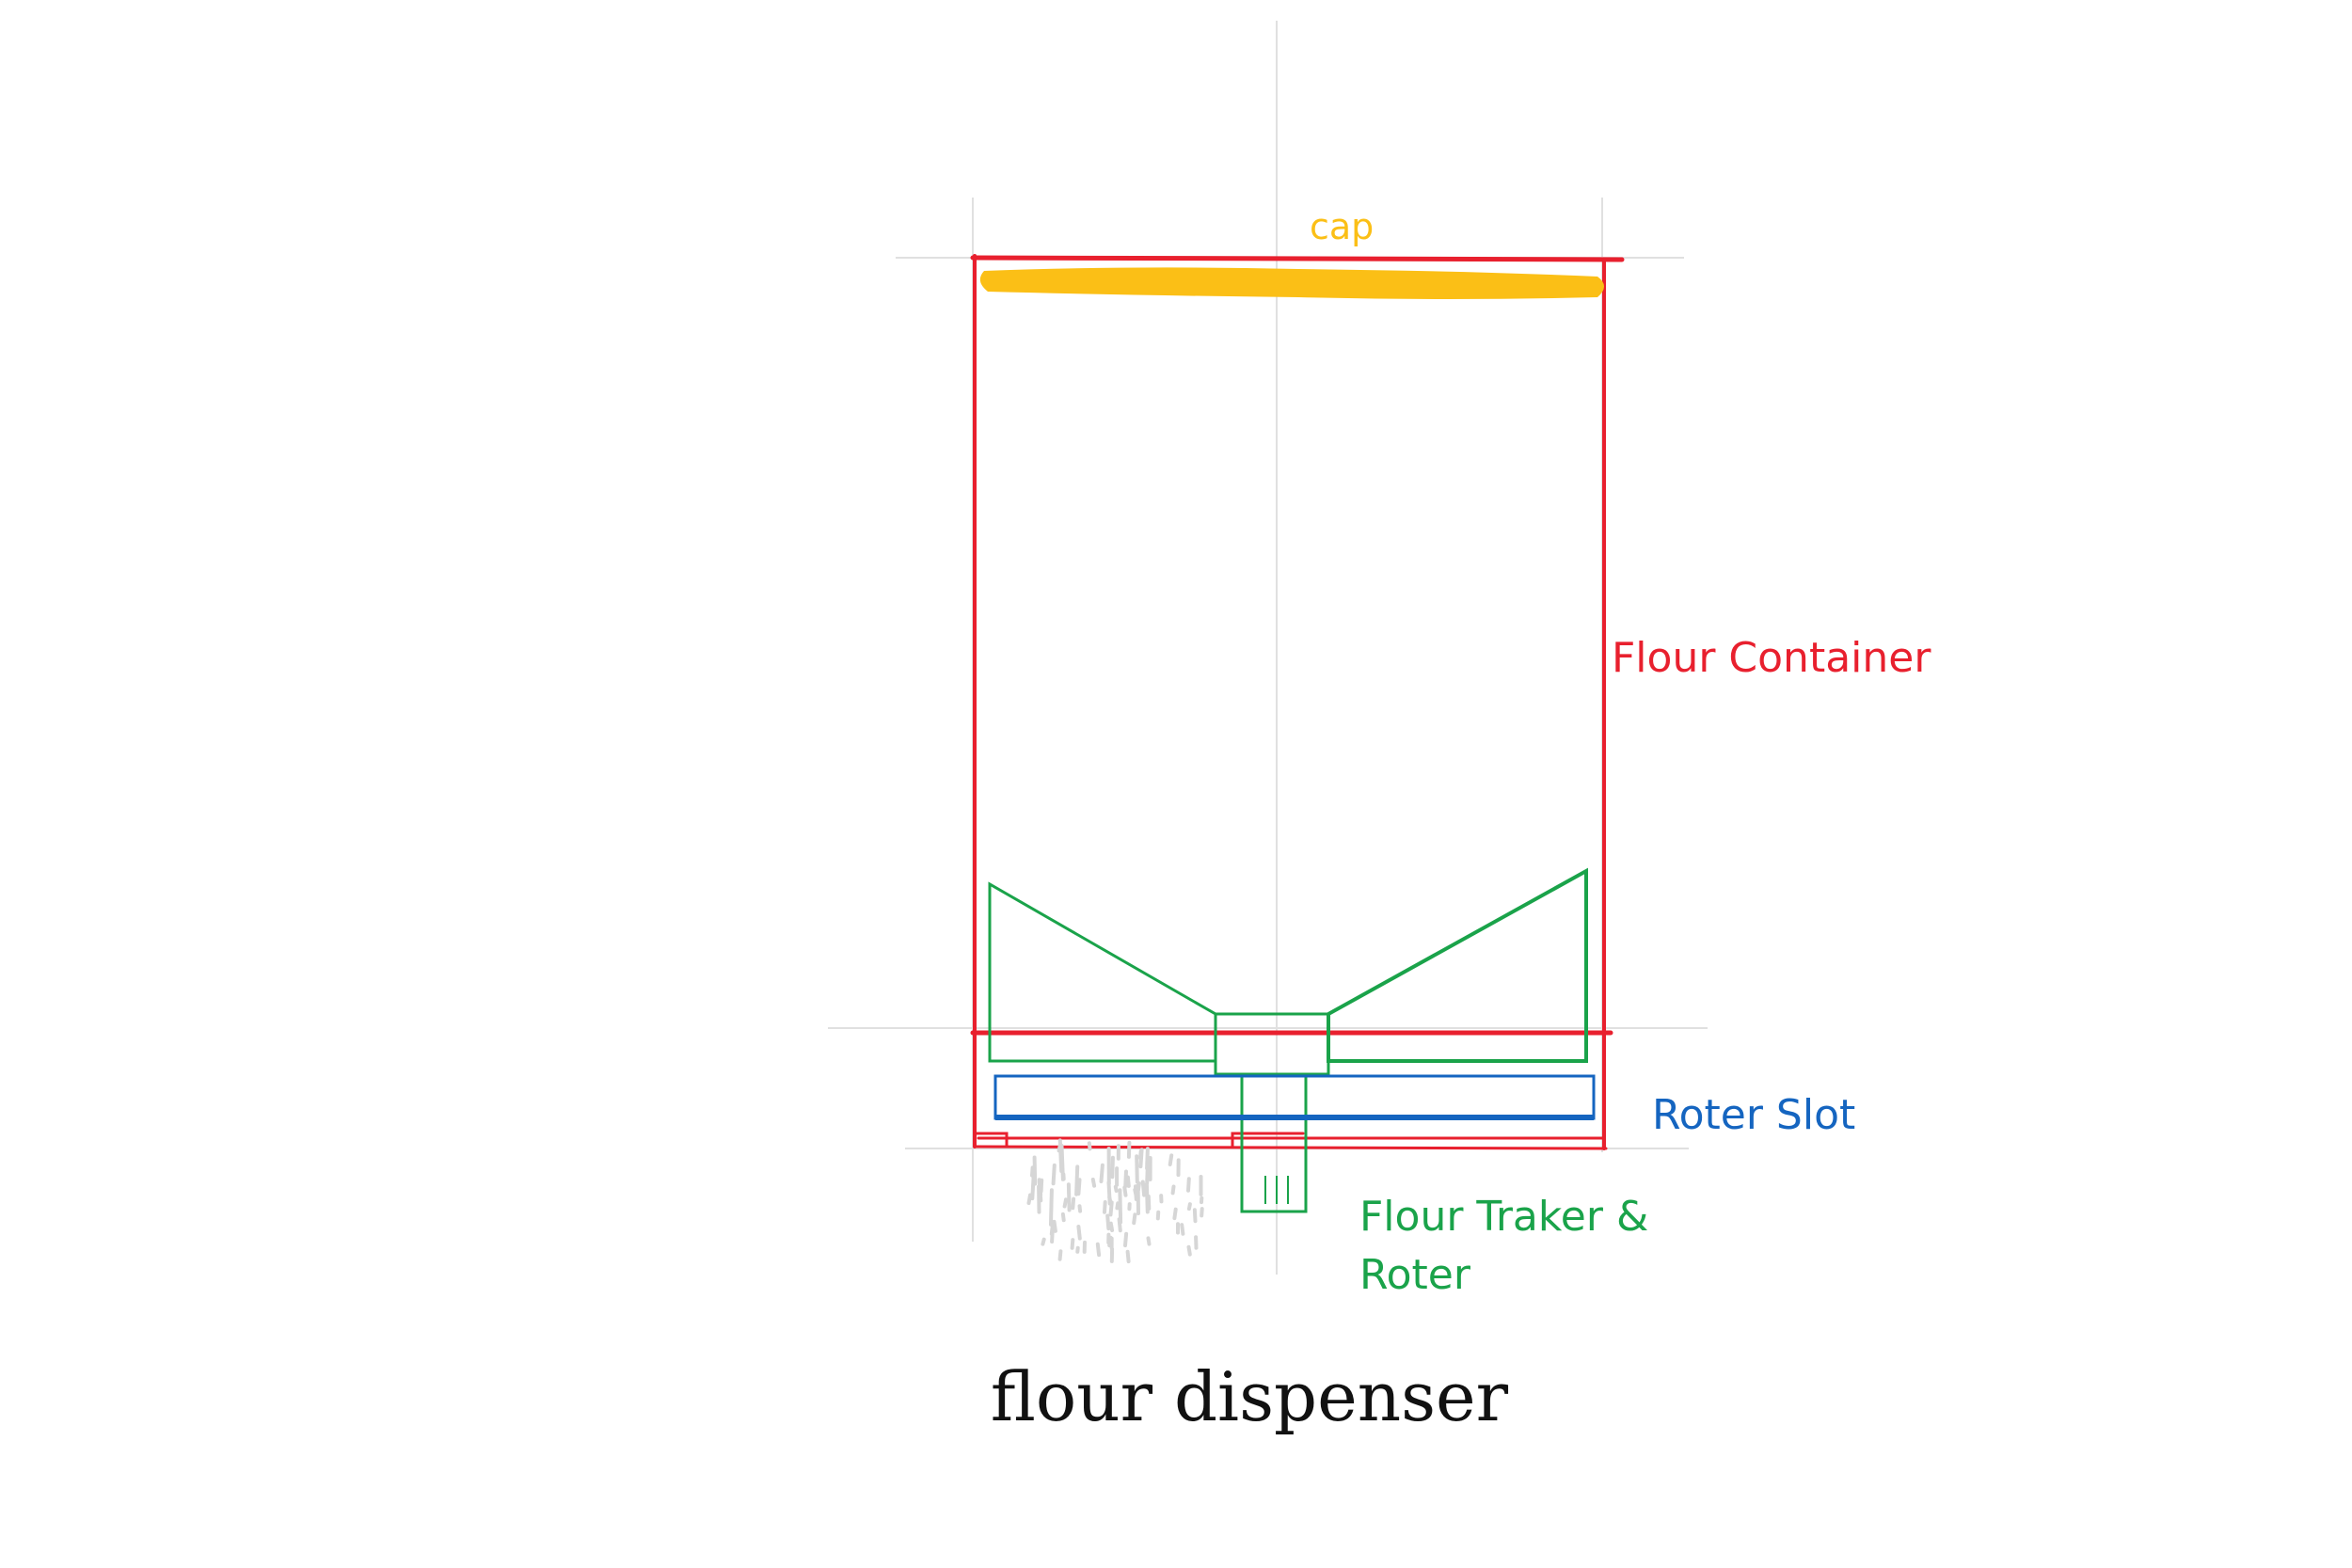 The width and height of the screenshot is (2352, 1568). I want to click on flour-tracker-roter, so click(1288, 1040).